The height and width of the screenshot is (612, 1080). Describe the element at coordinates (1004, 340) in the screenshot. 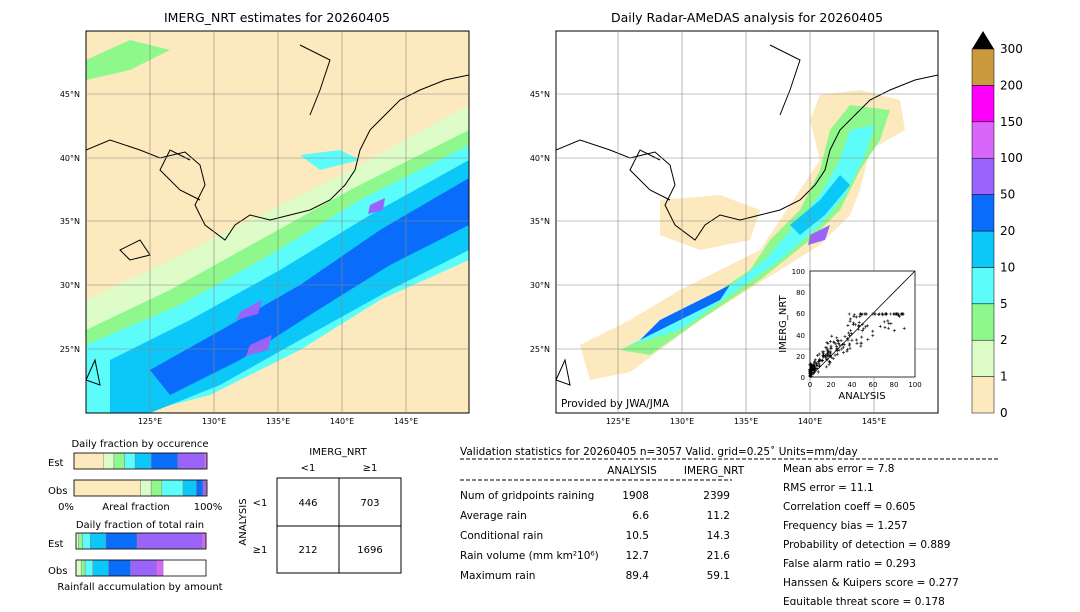

I see `colorbar-level-label: 2` at that location.